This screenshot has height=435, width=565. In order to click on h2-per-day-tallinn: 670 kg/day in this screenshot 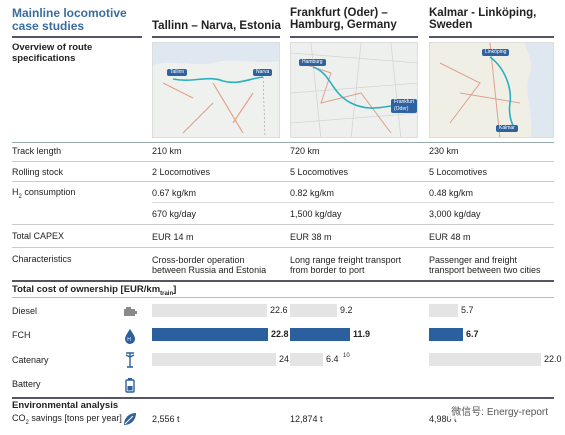, I will do `click(174, 214)`.